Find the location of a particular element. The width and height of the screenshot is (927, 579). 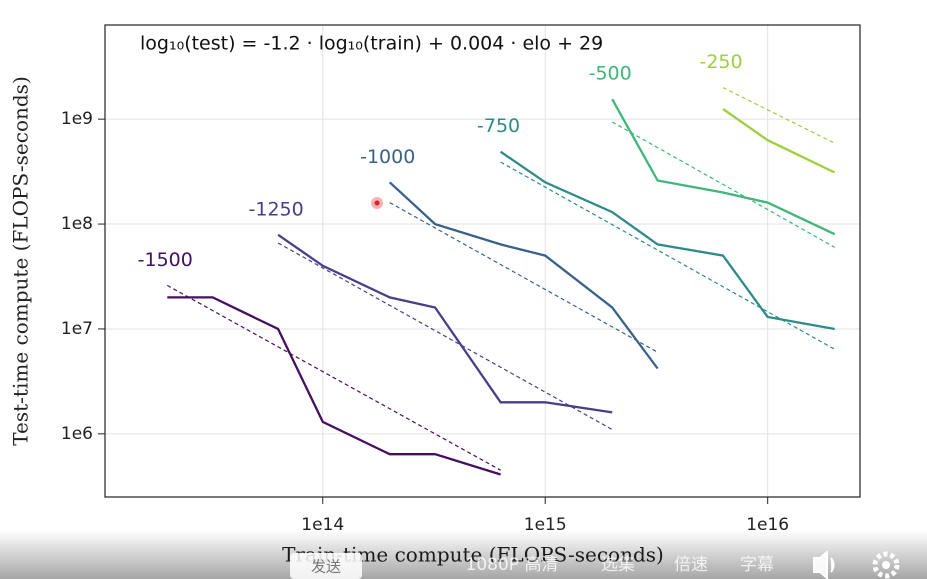

series-label: -750 is located at coordinates (498, 126).